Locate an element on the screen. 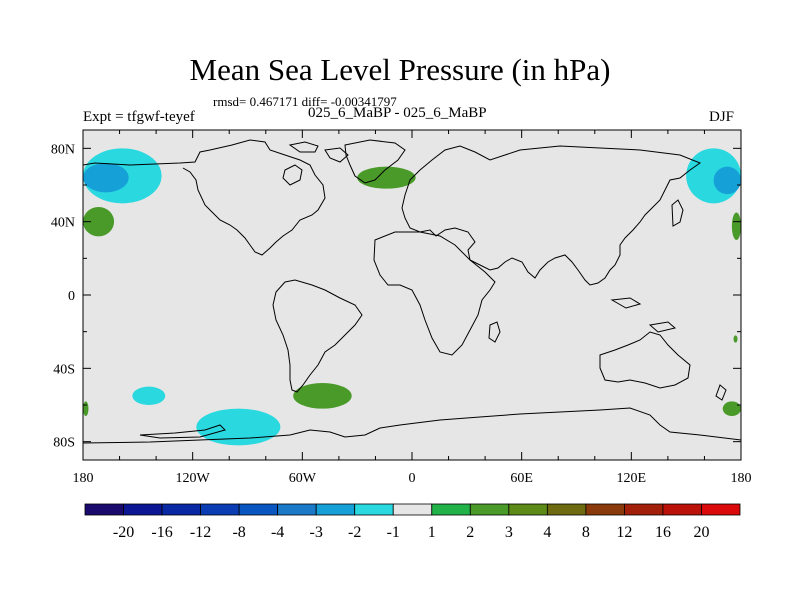 Image resolution: width=800 pixels, height=600 pixels. x-tick-label: 0 is located at coordinates (412, 478).